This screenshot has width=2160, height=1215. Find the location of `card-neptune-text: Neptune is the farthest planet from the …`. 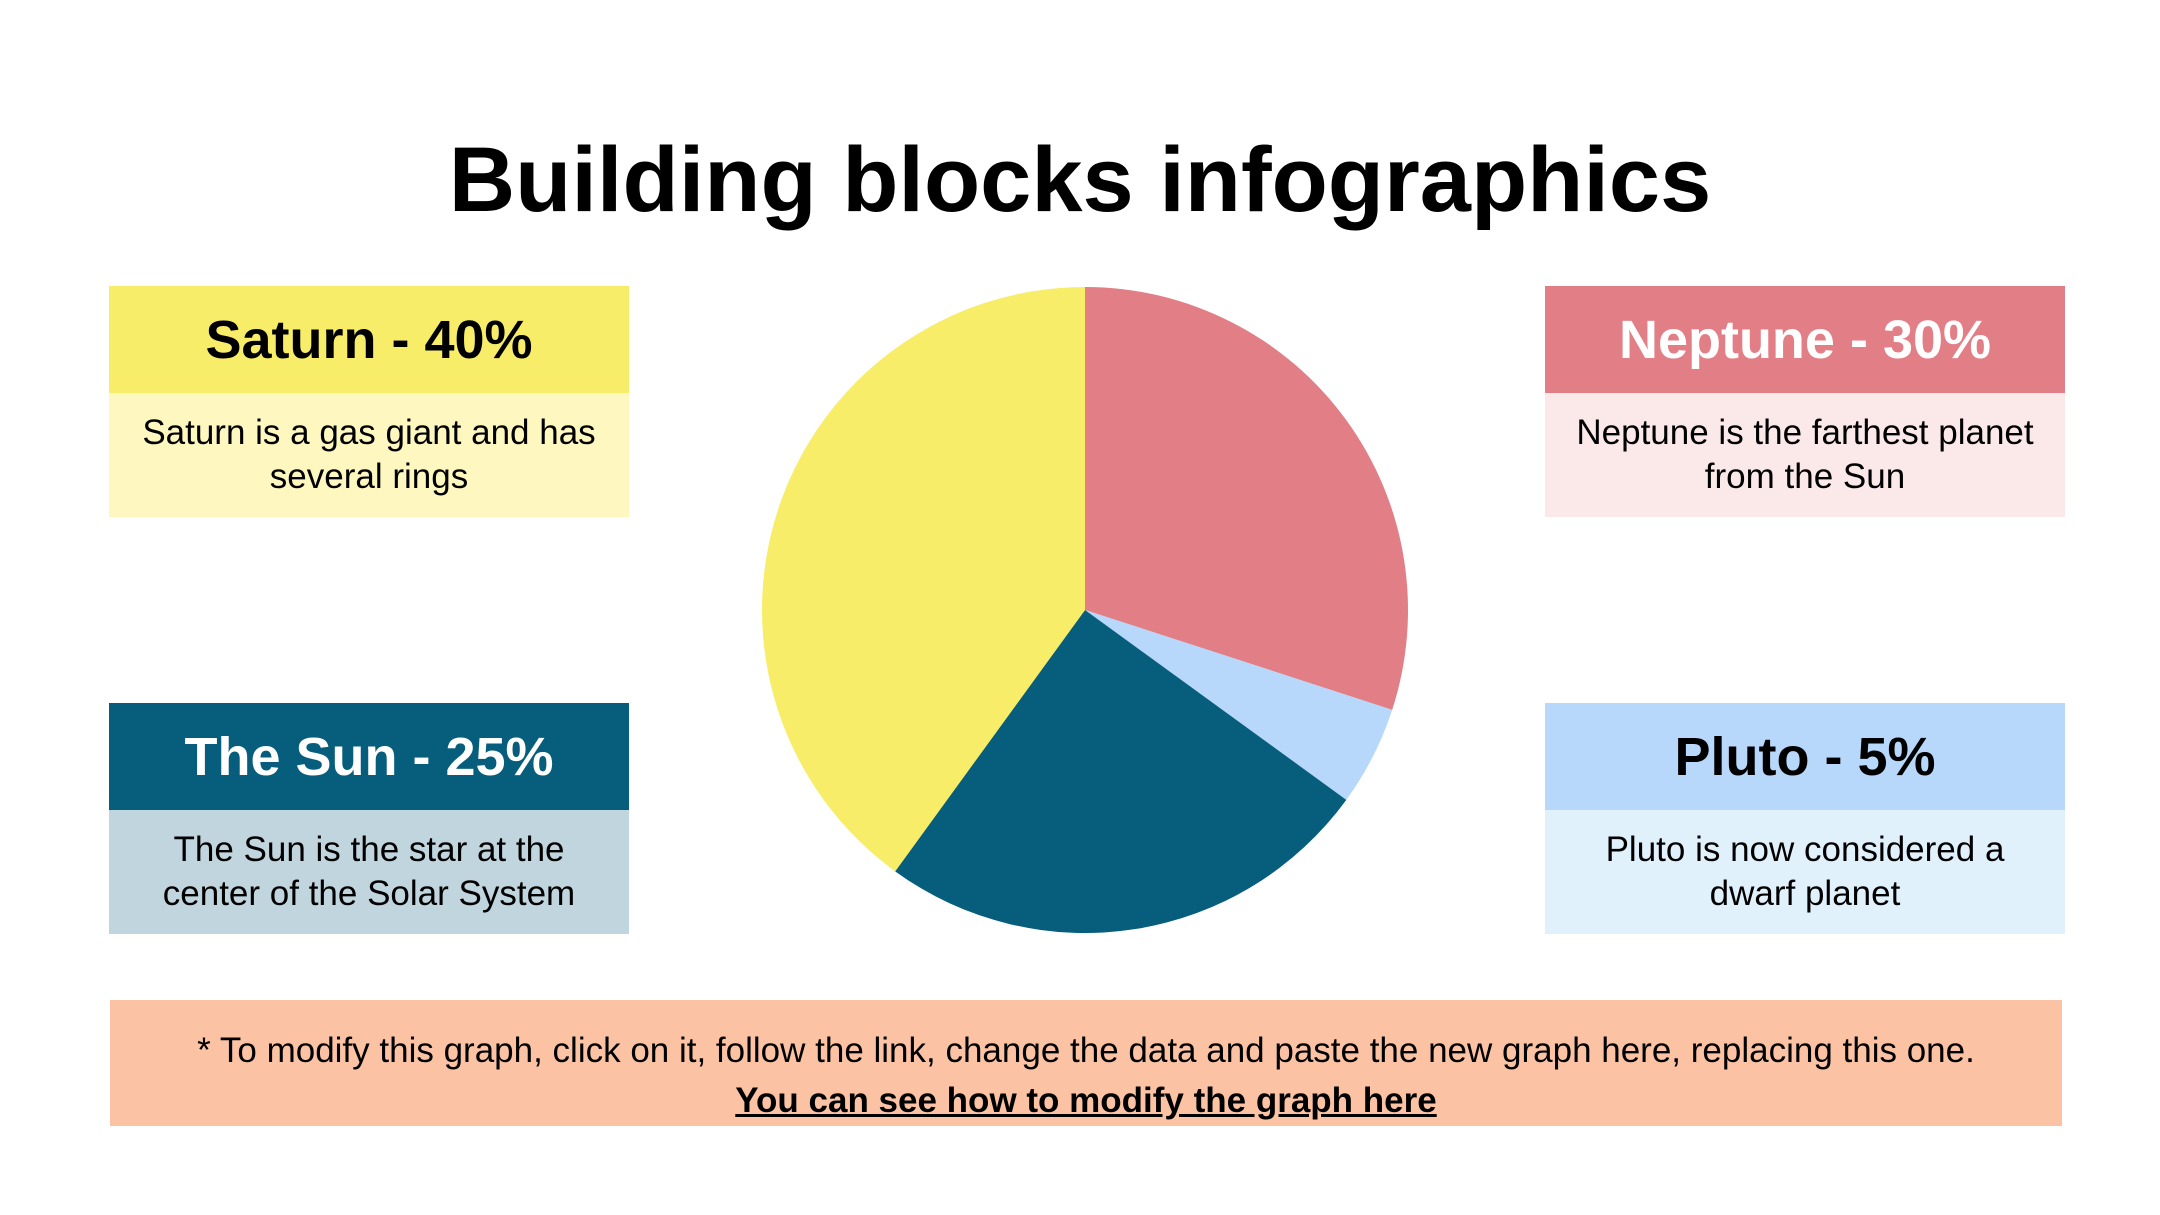

card-neptune-text: Neptune is the farthest planet from the … is located at coordinates (1805, 455).